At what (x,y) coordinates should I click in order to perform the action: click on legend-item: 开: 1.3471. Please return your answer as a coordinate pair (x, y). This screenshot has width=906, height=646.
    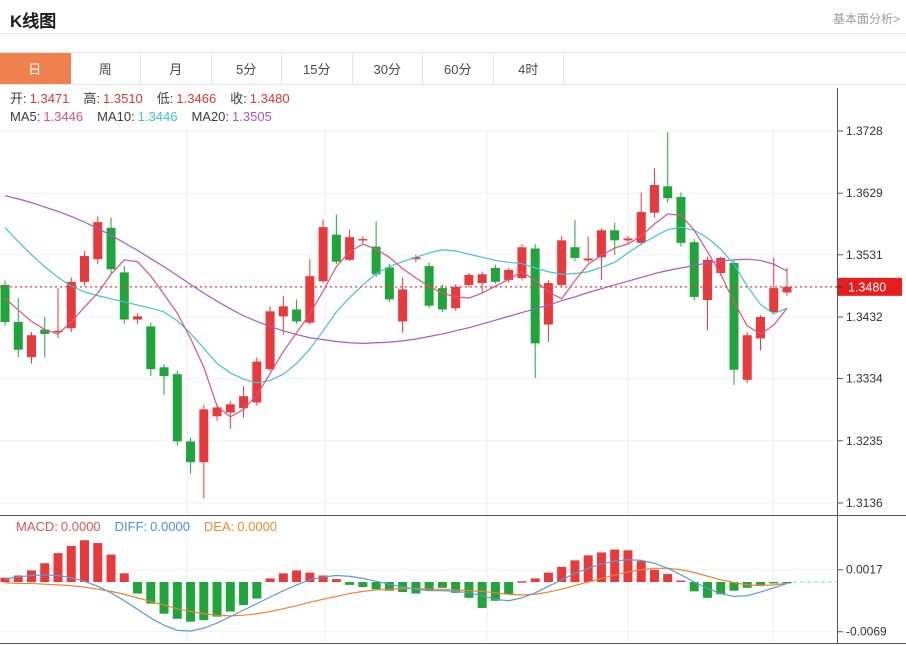
    Looking at the image, I should click on (39, 99).